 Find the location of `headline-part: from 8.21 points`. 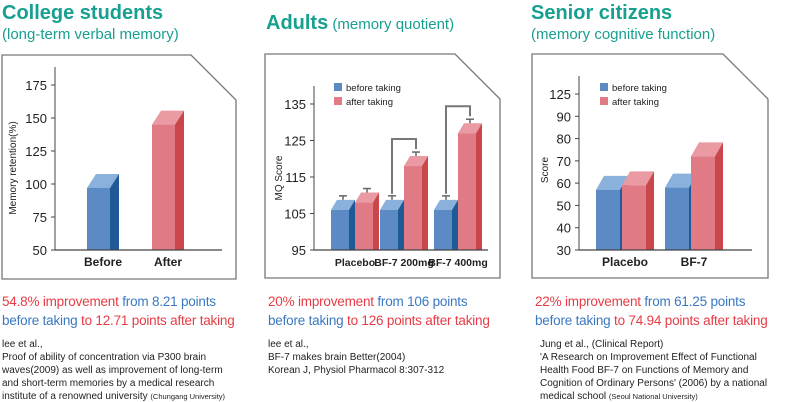

headline-part: from 8.21 points is located at coordinates (167, 301).